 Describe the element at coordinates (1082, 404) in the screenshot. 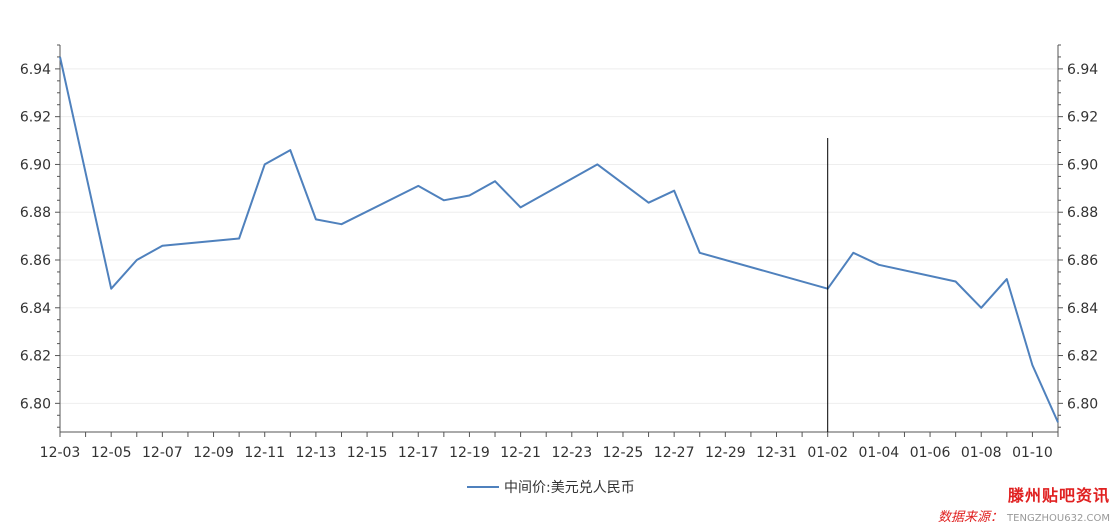

I see `y-tick-label-right: 6.80` at that location.